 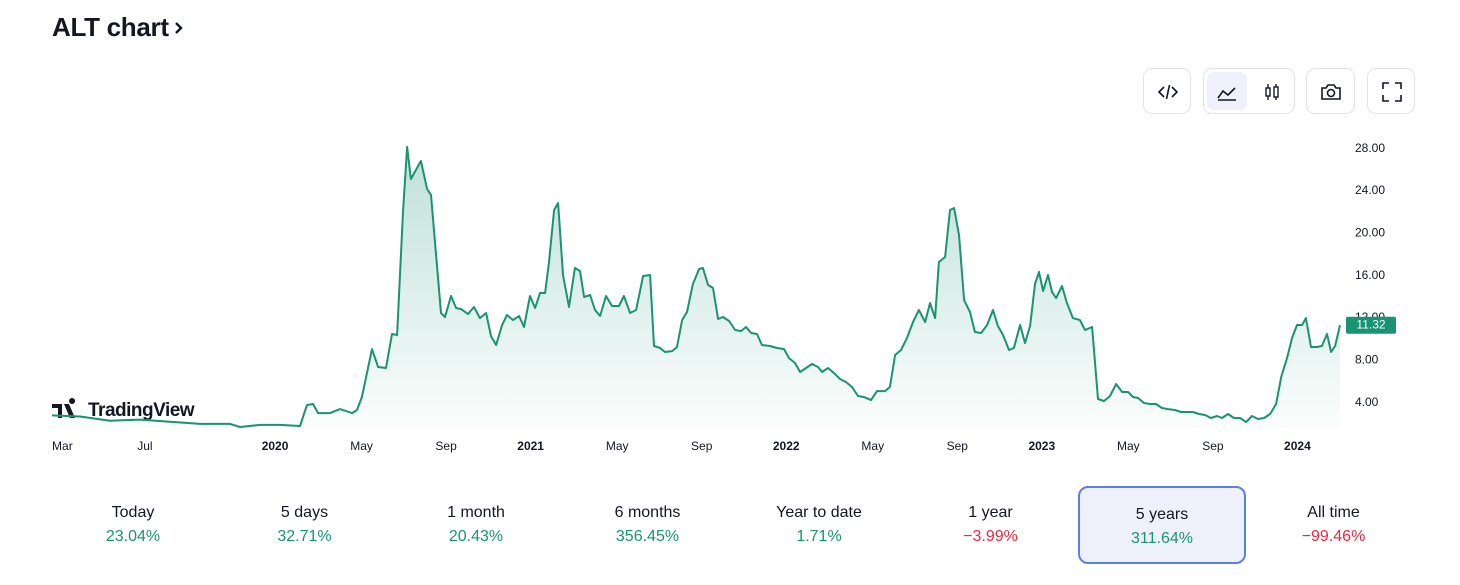 What do you see at coordinates (476, 536) in the screenshot?
I see `period-change: 20.43%` at bounding box center [476, 536].